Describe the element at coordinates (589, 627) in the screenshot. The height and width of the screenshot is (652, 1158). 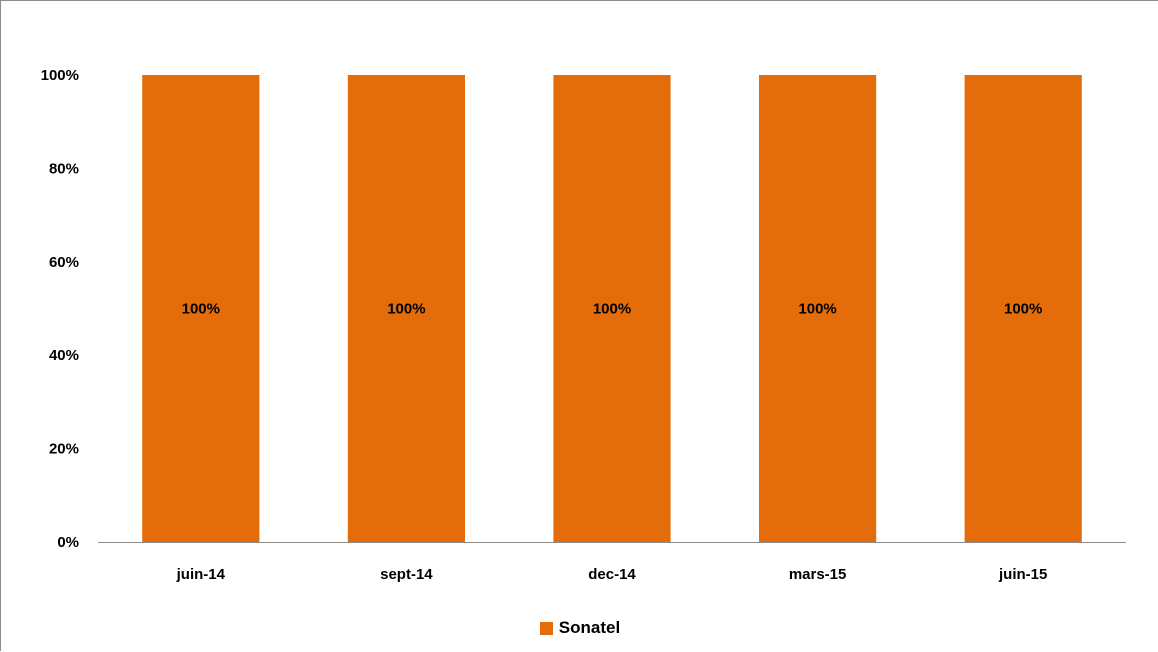
I see `legend-label-sonatel: Sonatel` at that location.